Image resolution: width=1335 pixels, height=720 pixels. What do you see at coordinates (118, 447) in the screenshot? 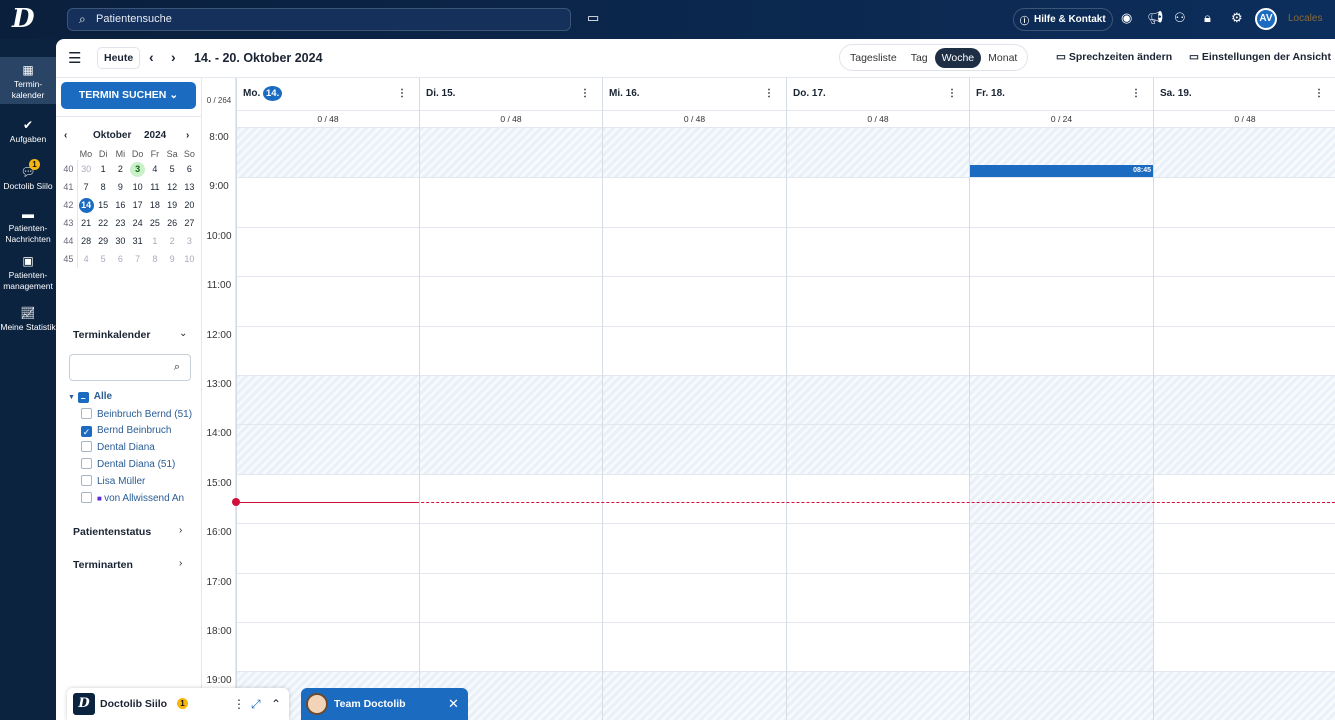
I see `calendar-item: Dental Diana` at bounding box center [118, 447].